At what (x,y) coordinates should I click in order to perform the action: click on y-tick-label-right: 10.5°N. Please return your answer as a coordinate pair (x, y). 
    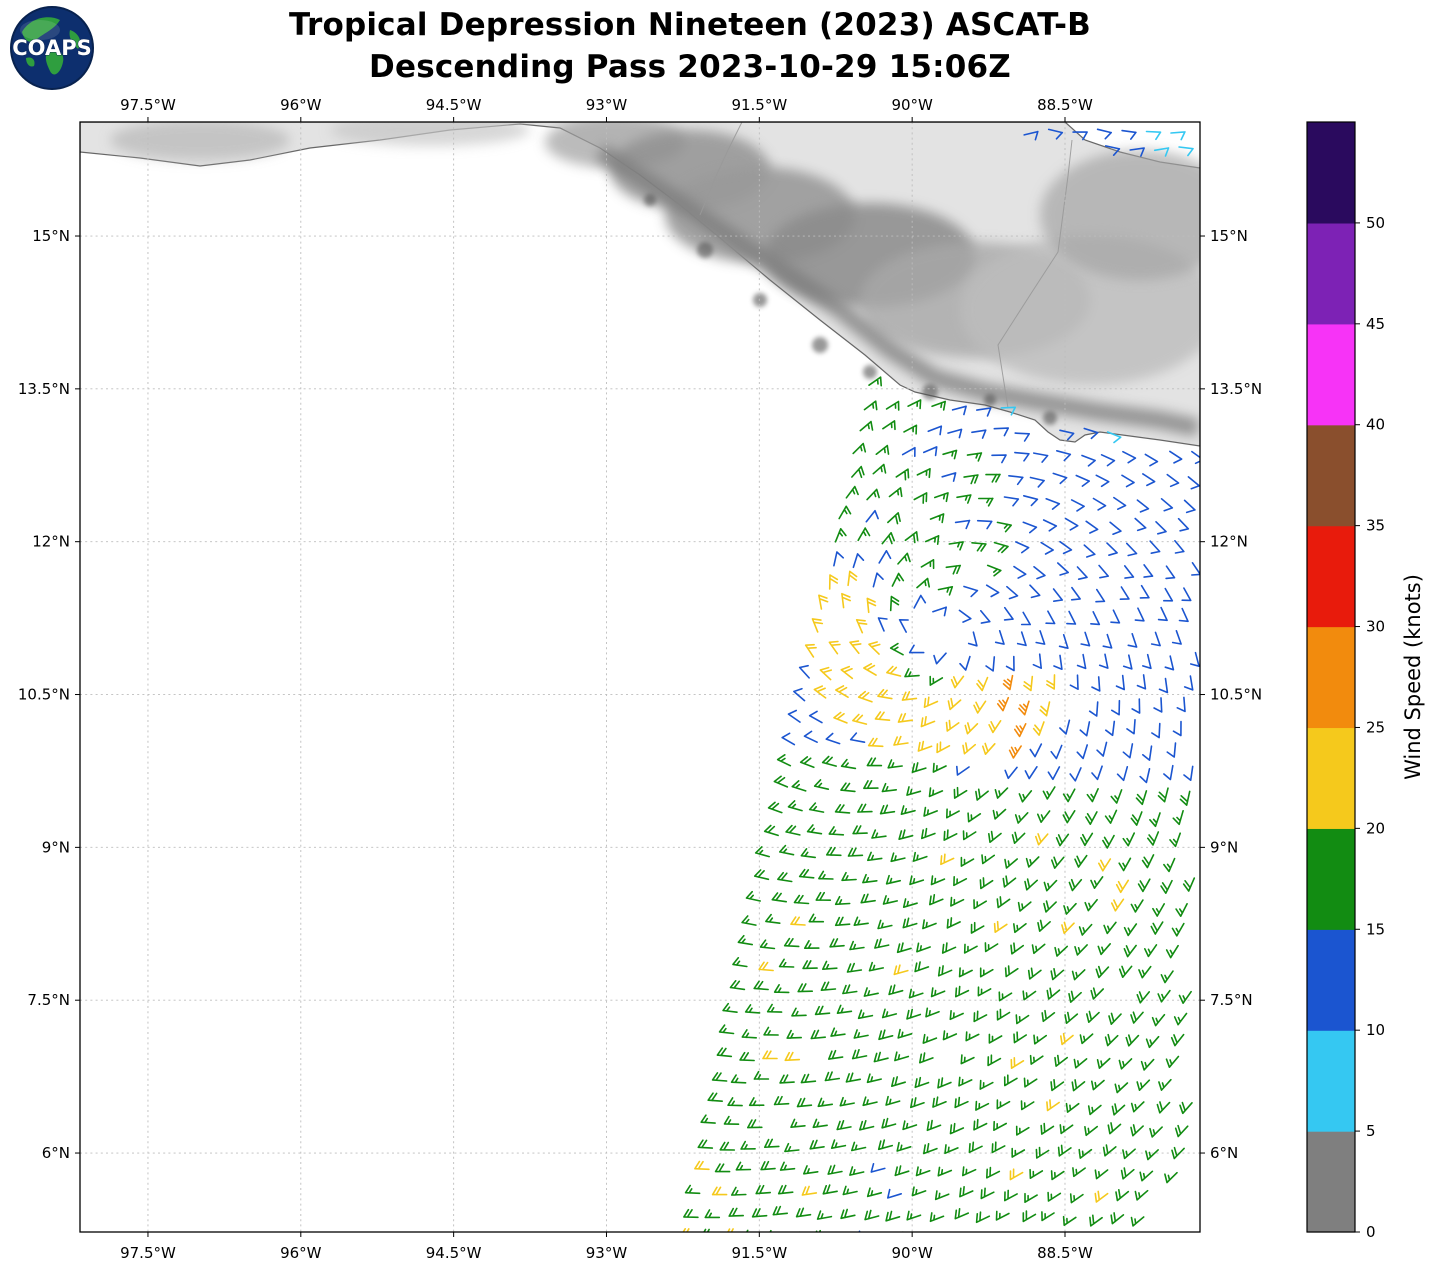
    Looking at the image, I should click on (1236, 695).